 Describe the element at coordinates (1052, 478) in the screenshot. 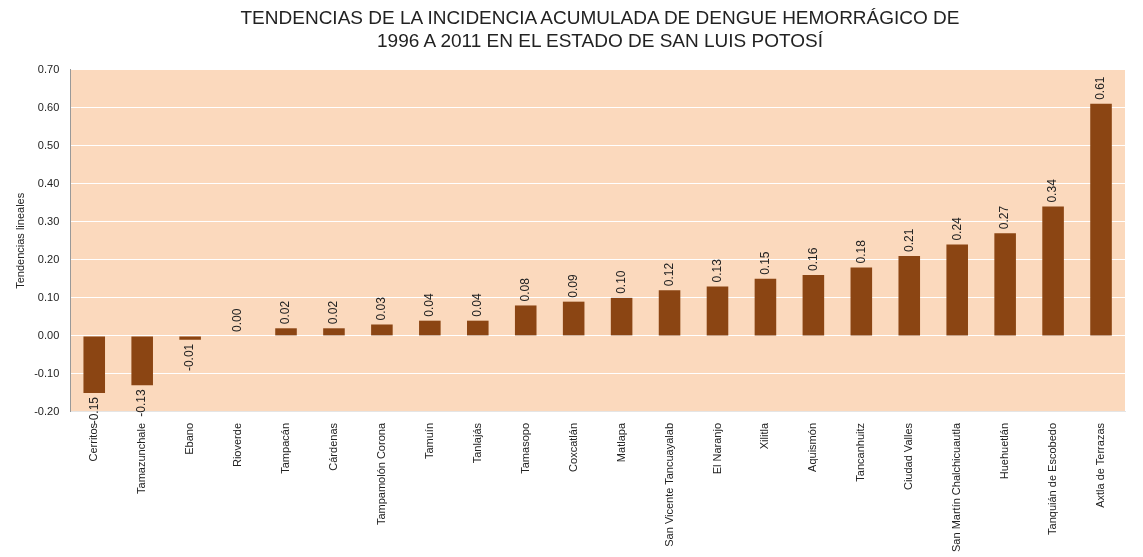

I see `x-tick-label: Tanquián de Escobedo` at that location.